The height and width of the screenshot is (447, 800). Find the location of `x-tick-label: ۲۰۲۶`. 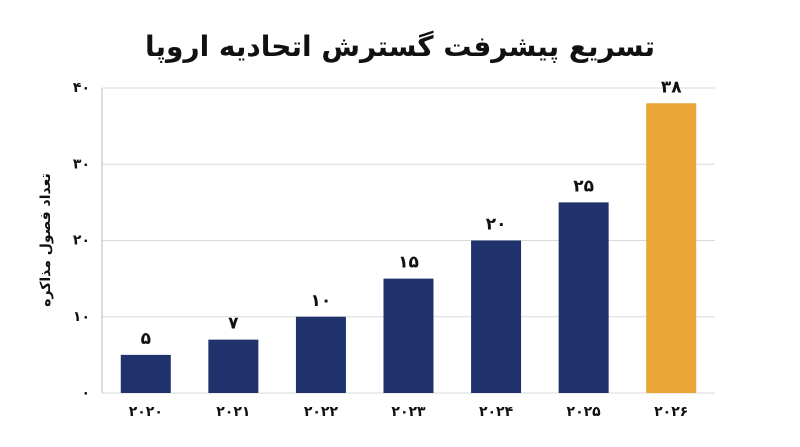

x-tick-label: ۲۰۲۶ is located at coordinates (671, 412).